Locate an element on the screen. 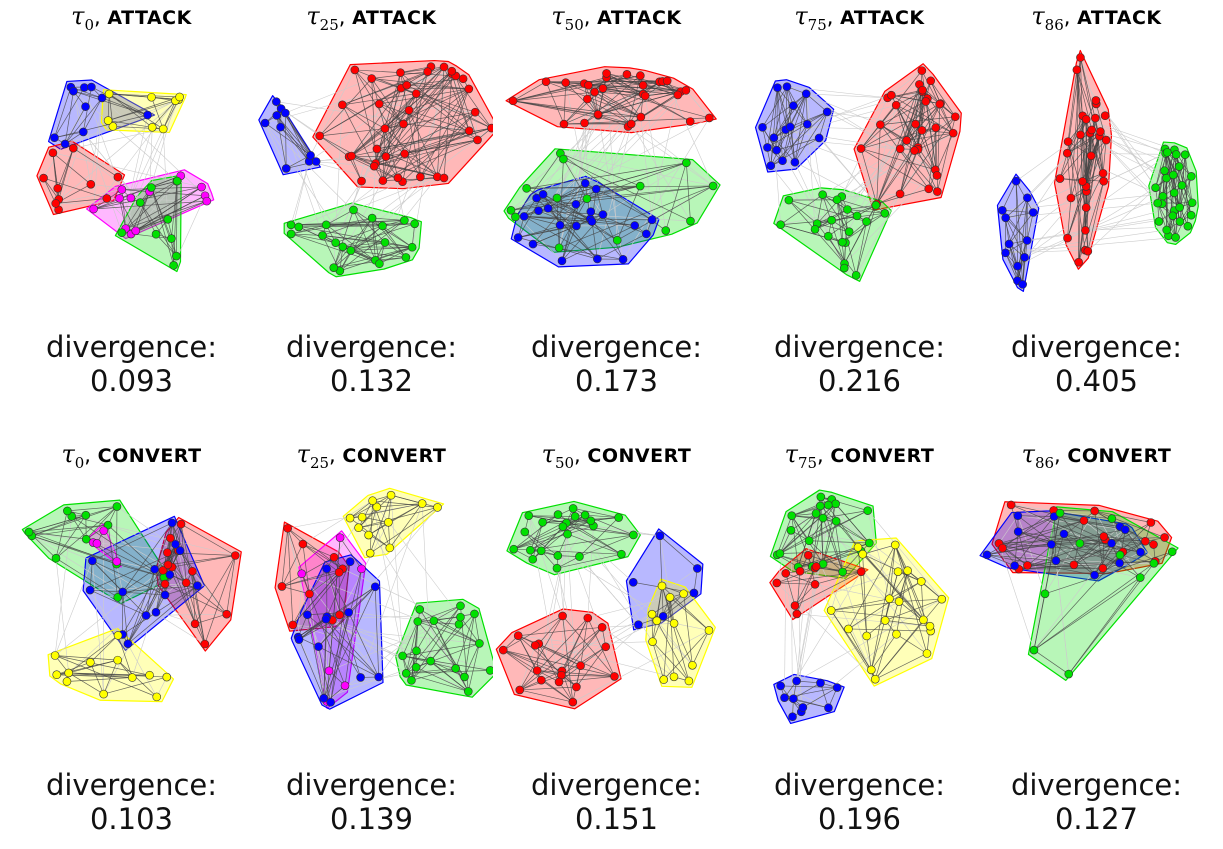 Image resolution: width=1223 pixels, height=849 pixels. community-hulls is located at coordinates (125, 176).